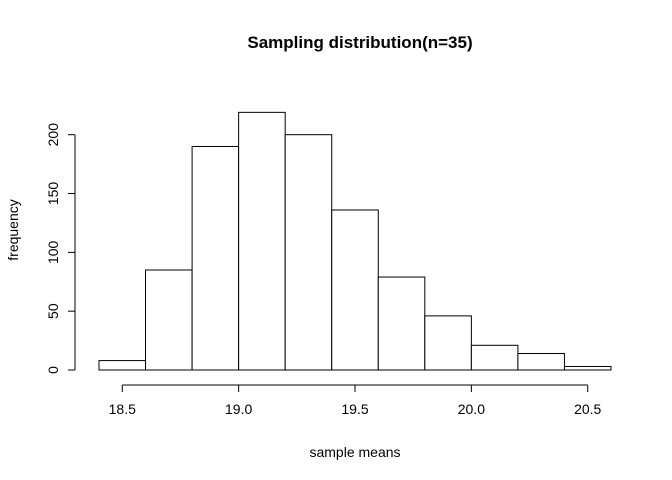 Image resolution: width=672 pixels, height=480 pixels. I want to click on y-tick-label: 200, so click(53, 135).